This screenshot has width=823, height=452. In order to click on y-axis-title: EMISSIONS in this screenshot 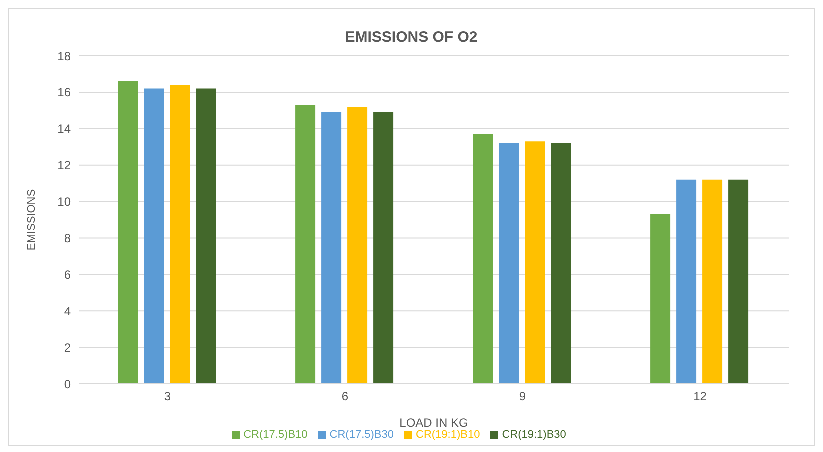, I will do `click(32, 220)`.